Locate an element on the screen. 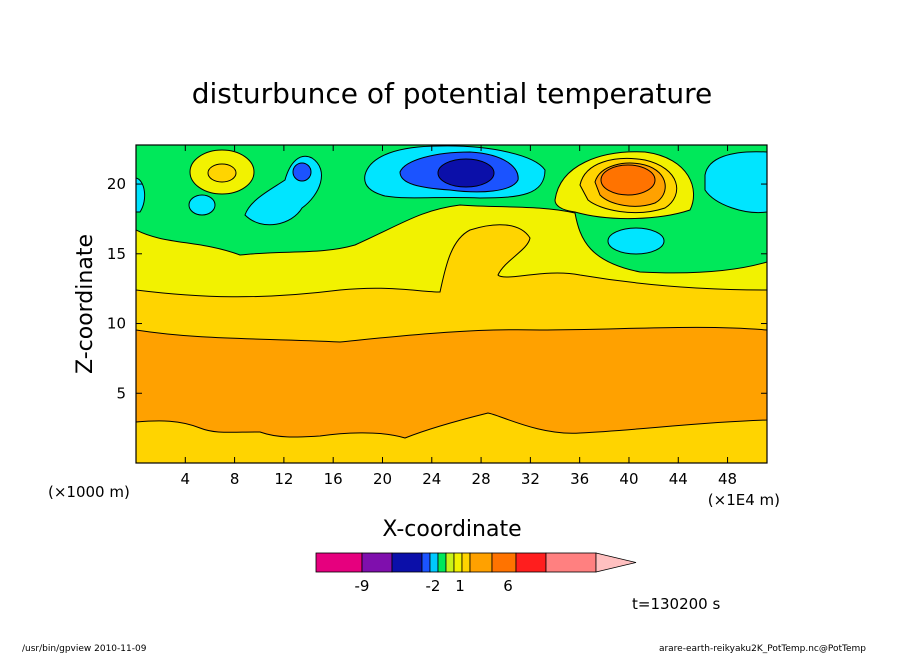  x-axis-label: X-coordinate is located at coordinates (451, 529).